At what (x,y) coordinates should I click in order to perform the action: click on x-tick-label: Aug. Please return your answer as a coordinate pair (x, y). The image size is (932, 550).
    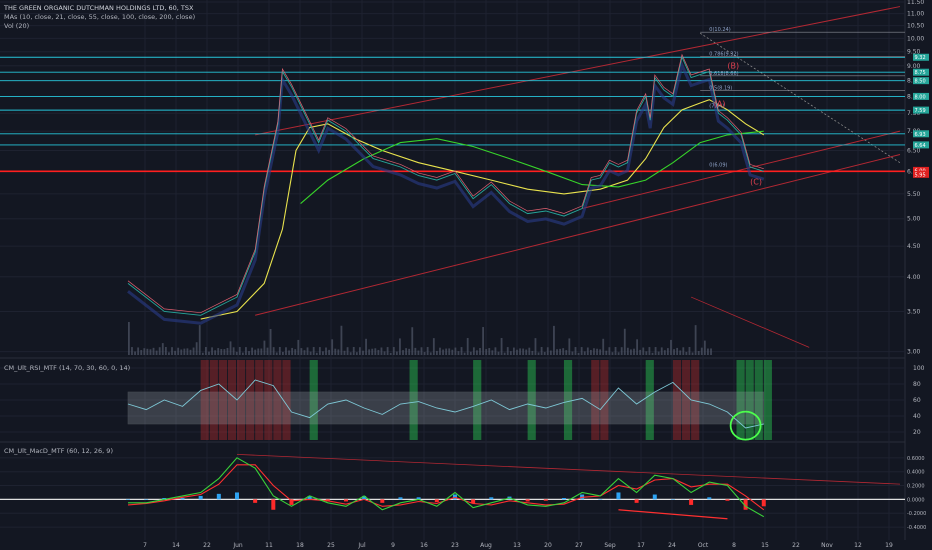
    Looking at the image, I should click on (486, 545).